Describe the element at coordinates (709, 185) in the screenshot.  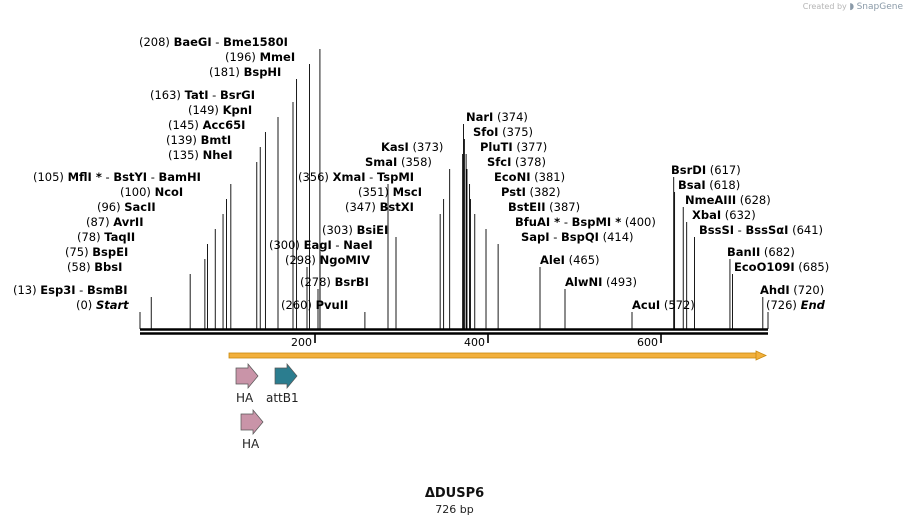
I see `site-label-bsai: BsaI (618)` at that location.